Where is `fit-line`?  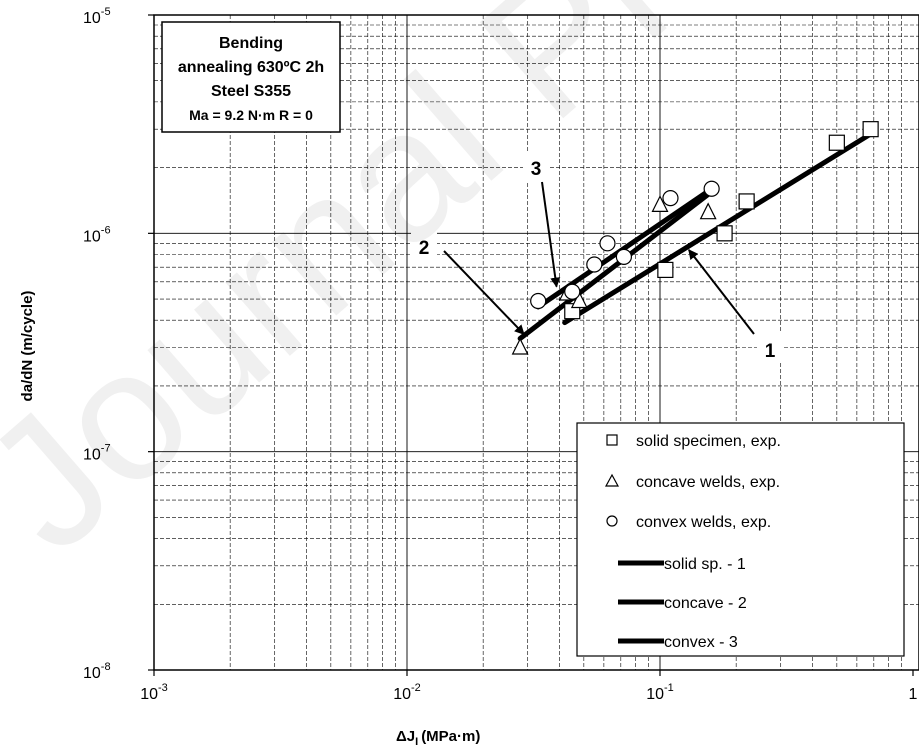
fit-line is located at coordinates (616, 265).